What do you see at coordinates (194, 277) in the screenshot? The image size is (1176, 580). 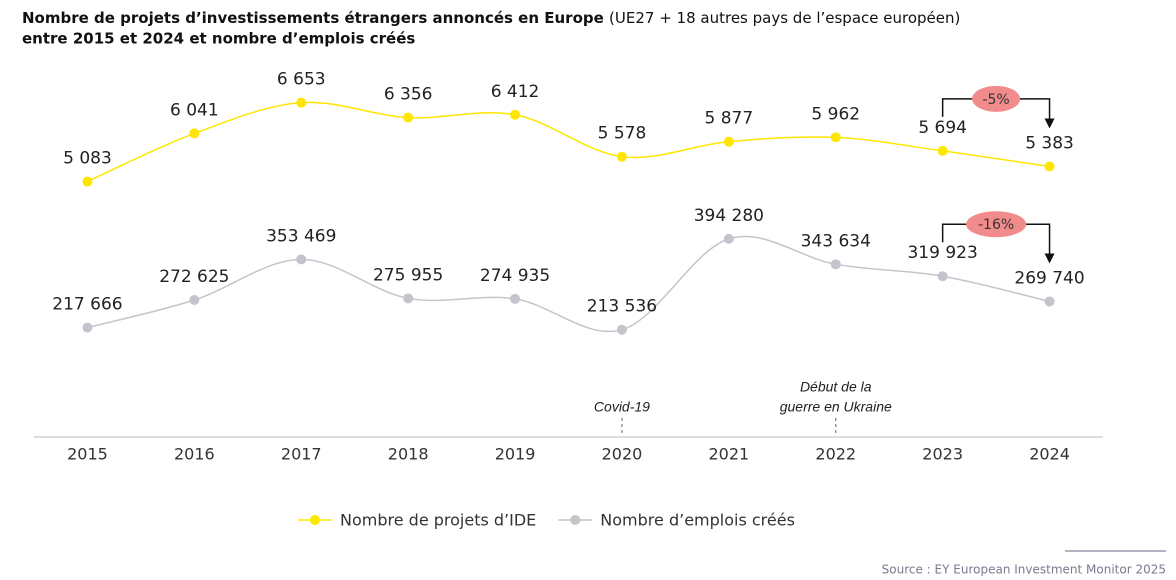 I see `value-label: 272 625` at bounding box center [194, 277].